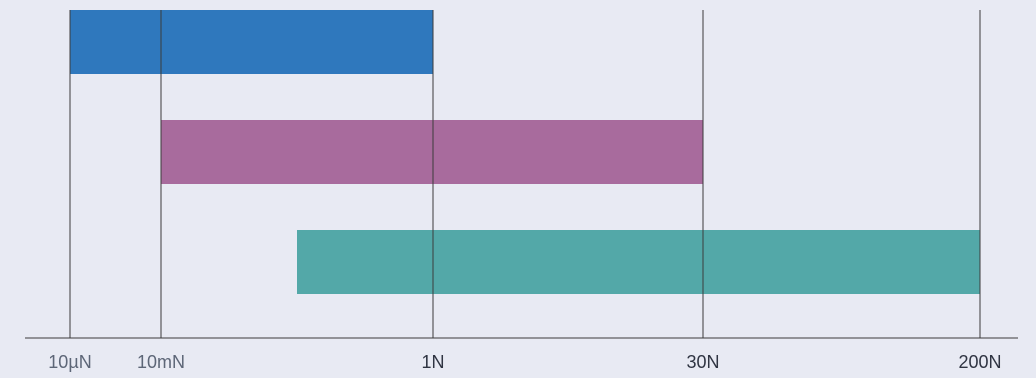 The width and height of the screenshot is (1036, 378). Describe the element at coordinates (524, 362) in the screenshot. I see `tick-labels: 10µN 10mN 1N 30N 200N` at that location.